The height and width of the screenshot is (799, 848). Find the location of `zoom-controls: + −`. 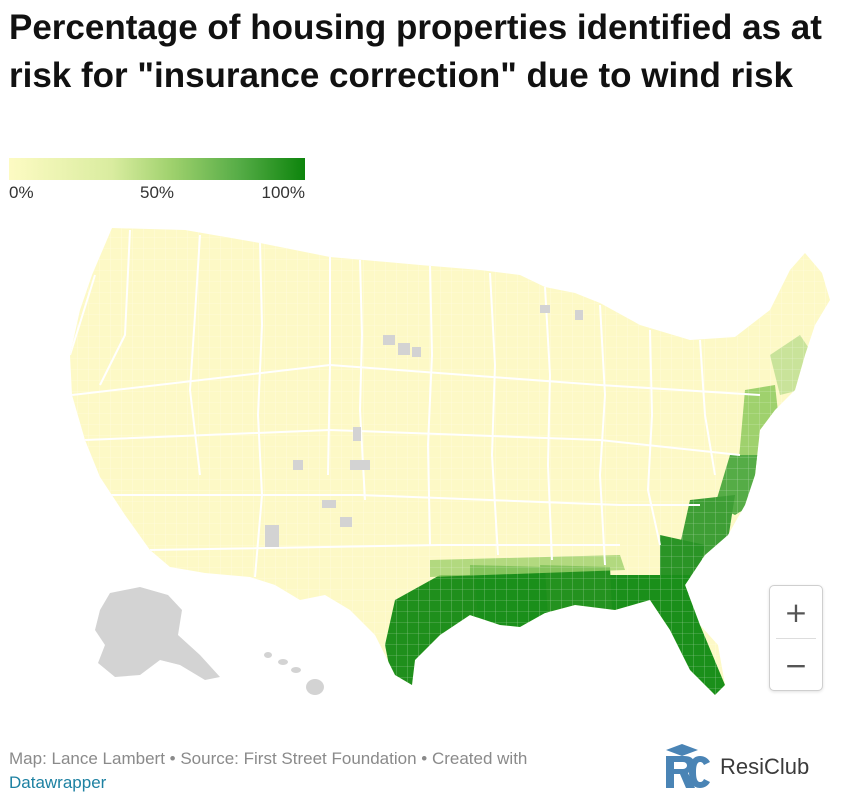

zoom-controls: + − is located at coordinates (796, 638).